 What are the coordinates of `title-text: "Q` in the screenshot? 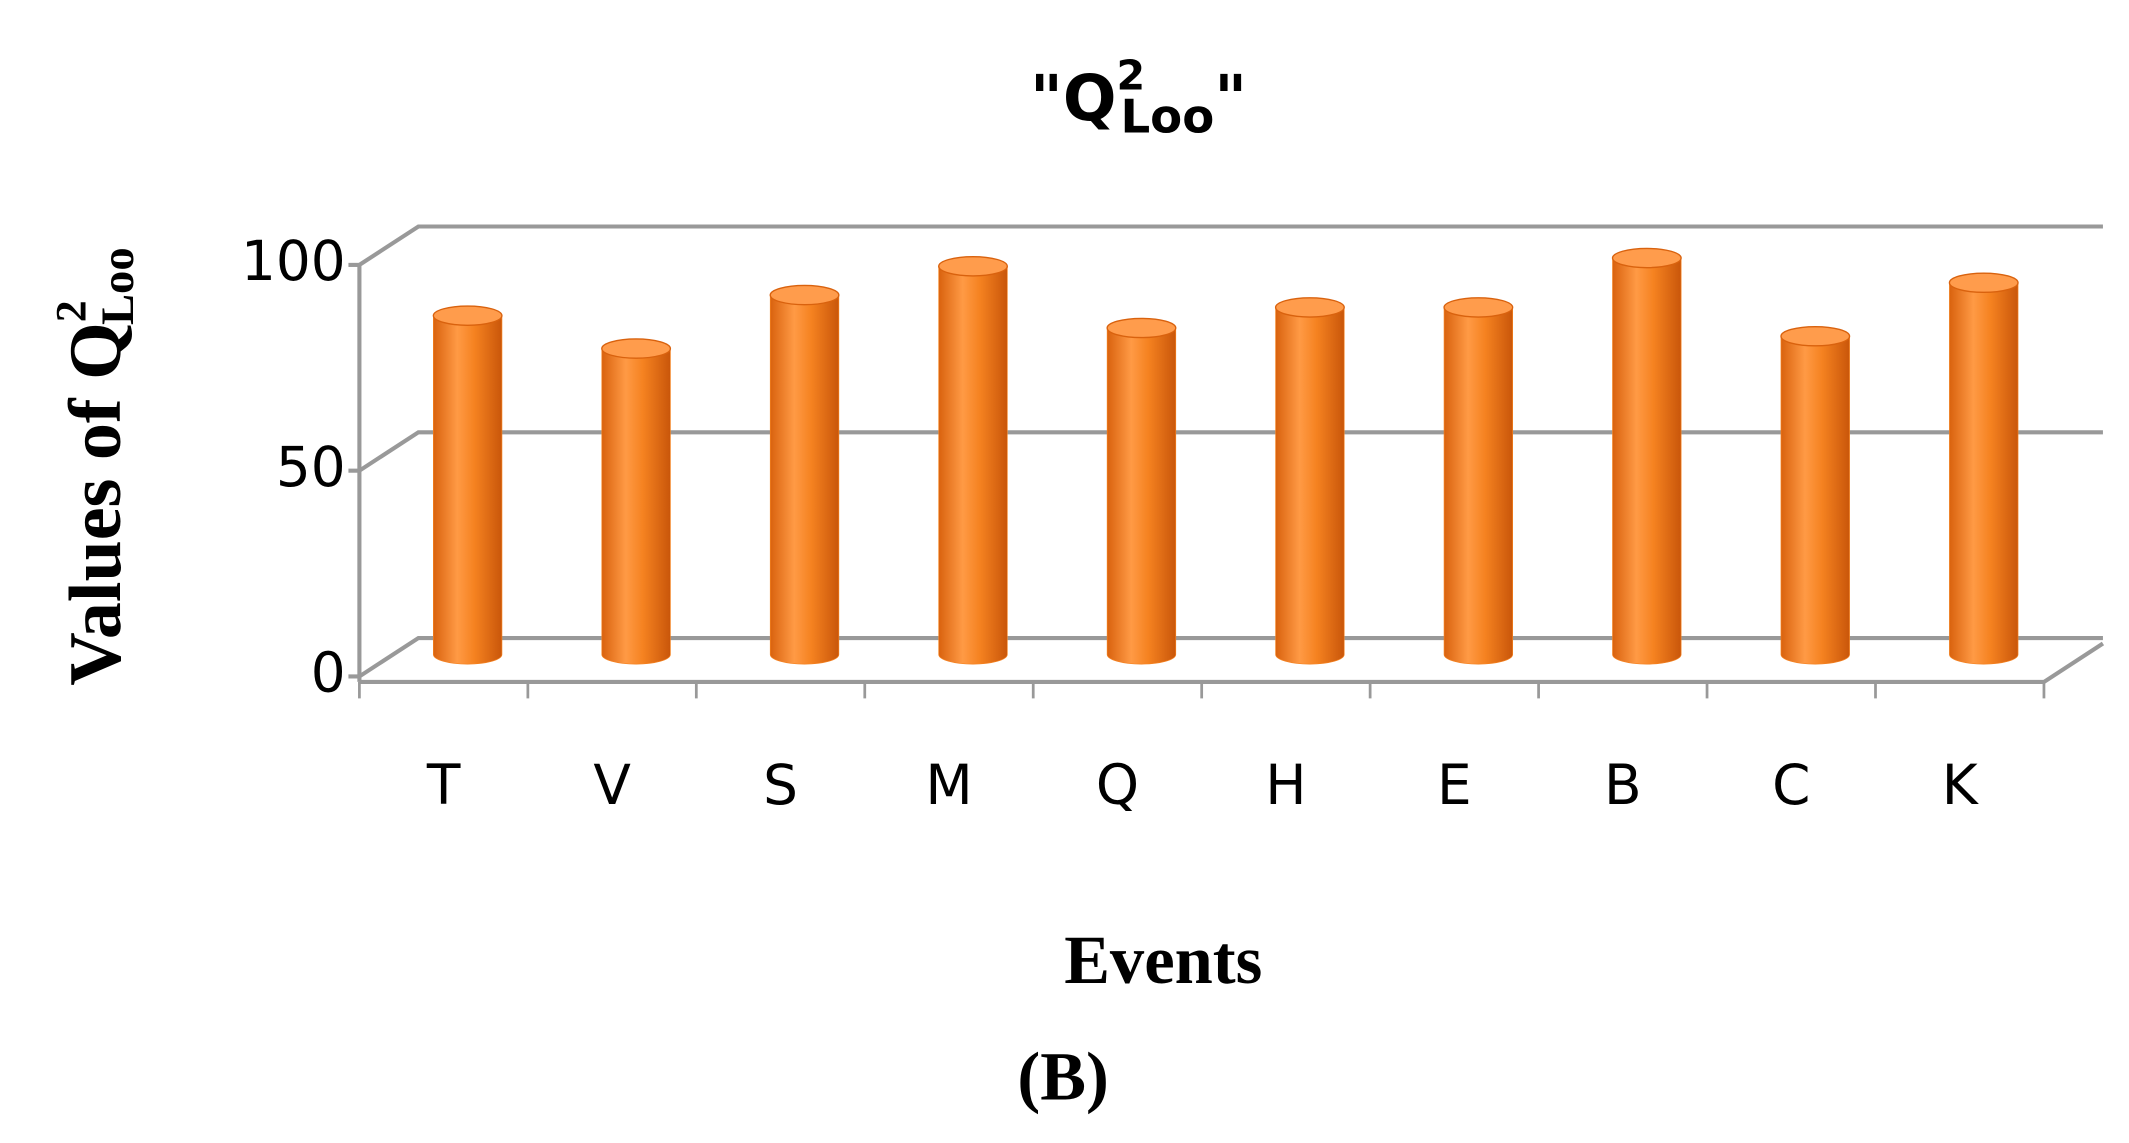 It's located at (1073, 98).